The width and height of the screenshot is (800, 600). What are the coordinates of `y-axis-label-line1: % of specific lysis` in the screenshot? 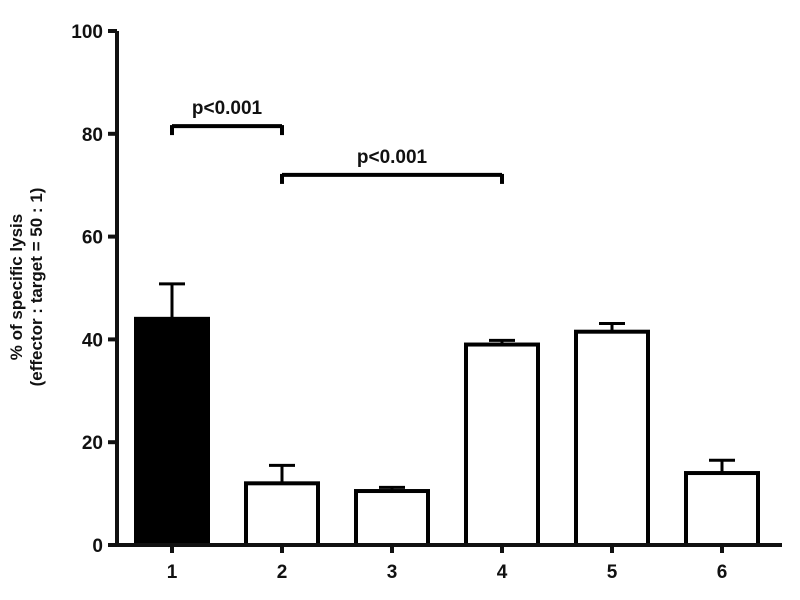 It's located at (16, 287).